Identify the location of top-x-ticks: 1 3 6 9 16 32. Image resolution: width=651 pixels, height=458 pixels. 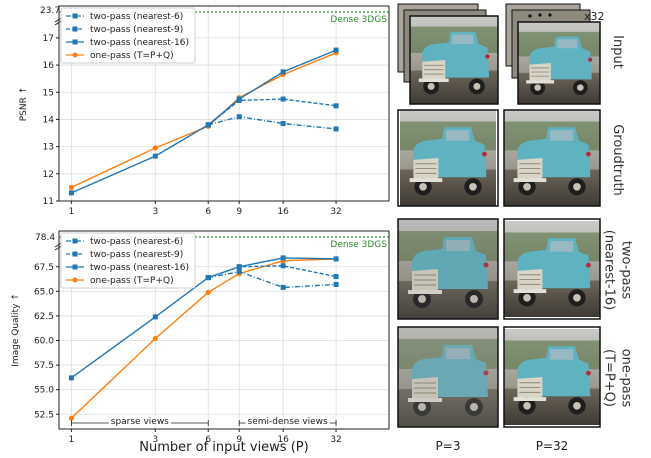
(205, 209).